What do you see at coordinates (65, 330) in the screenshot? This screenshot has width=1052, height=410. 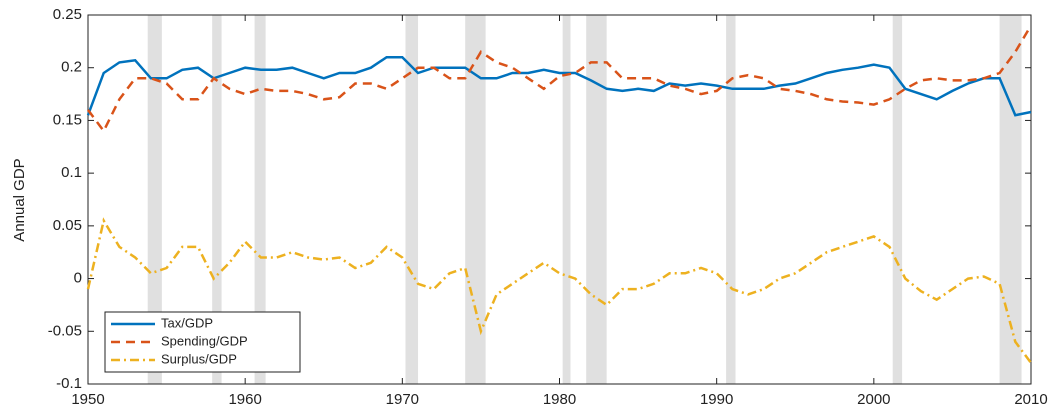 I see `y-tick-label: -0.05` at bounding box center [65, 330].